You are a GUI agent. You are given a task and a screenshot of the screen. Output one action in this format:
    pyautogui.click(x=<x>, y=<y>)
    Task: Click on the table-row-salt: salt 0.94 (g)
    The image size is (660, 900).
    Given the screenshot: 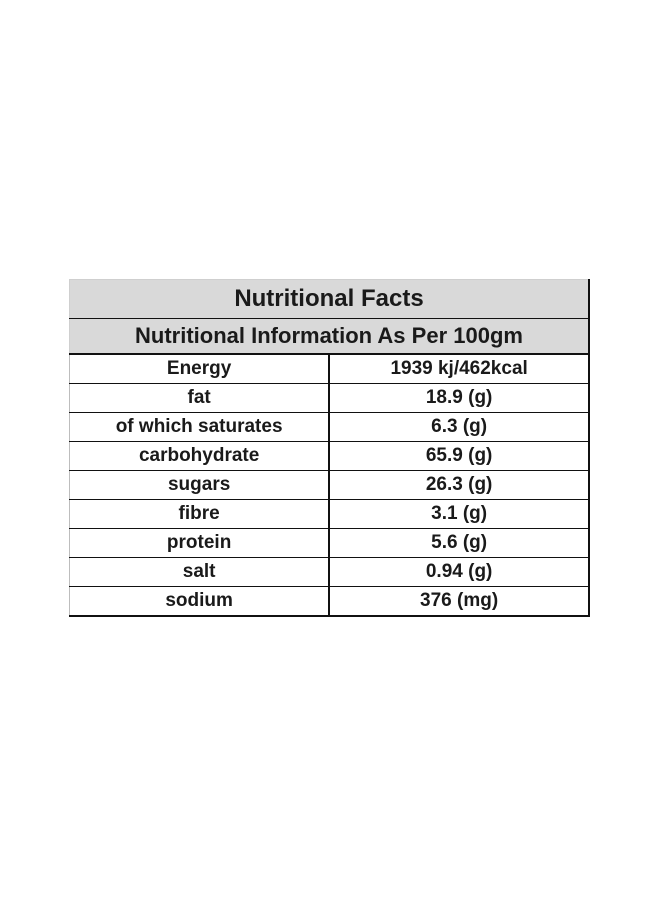 What is the action you would take?
    pyautogui.click(x=329, y=572)
    